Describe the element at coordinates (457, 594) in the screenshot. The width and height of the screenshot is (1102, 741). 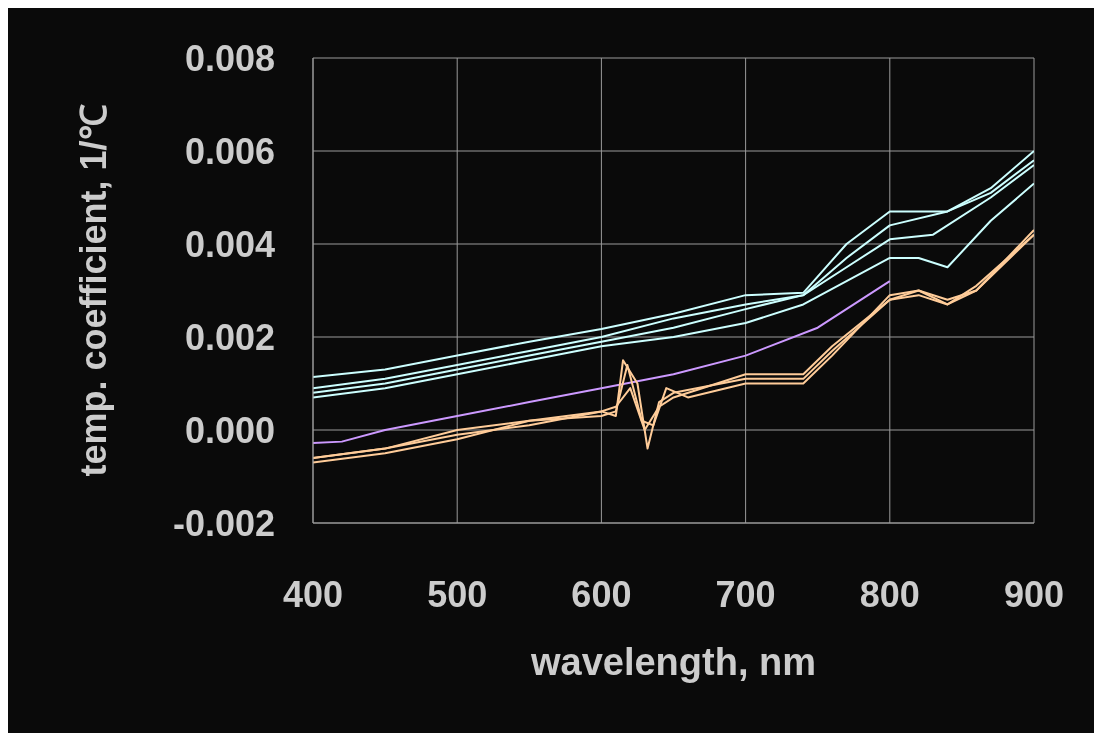
I see `x-tick-label: 500` at that location.